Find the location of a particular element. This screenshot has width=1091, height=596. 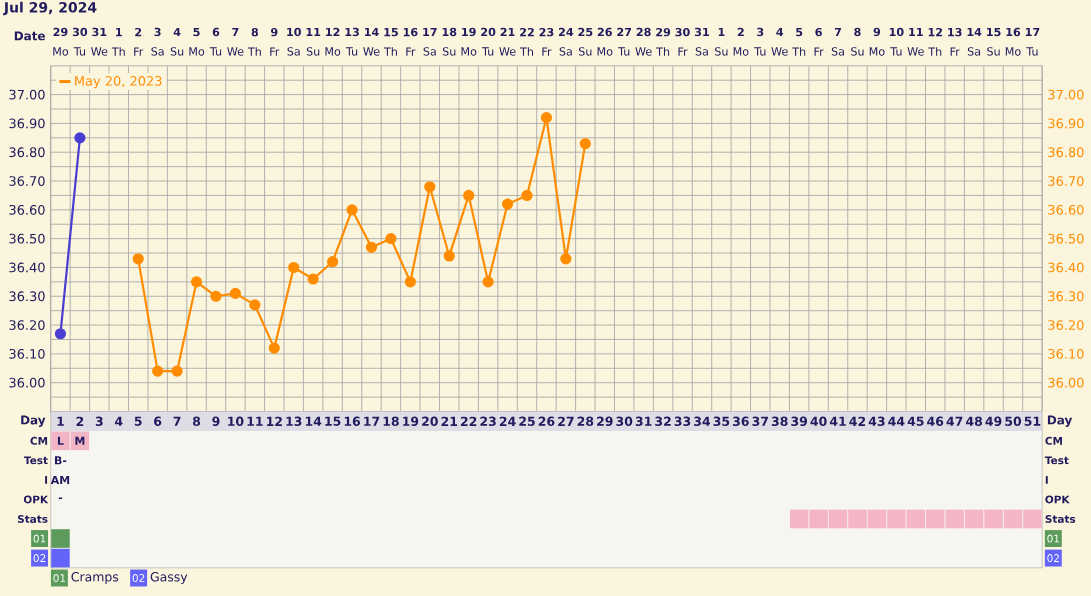

x-tick-label: 17 Sa is located at coordinates (430, 41).